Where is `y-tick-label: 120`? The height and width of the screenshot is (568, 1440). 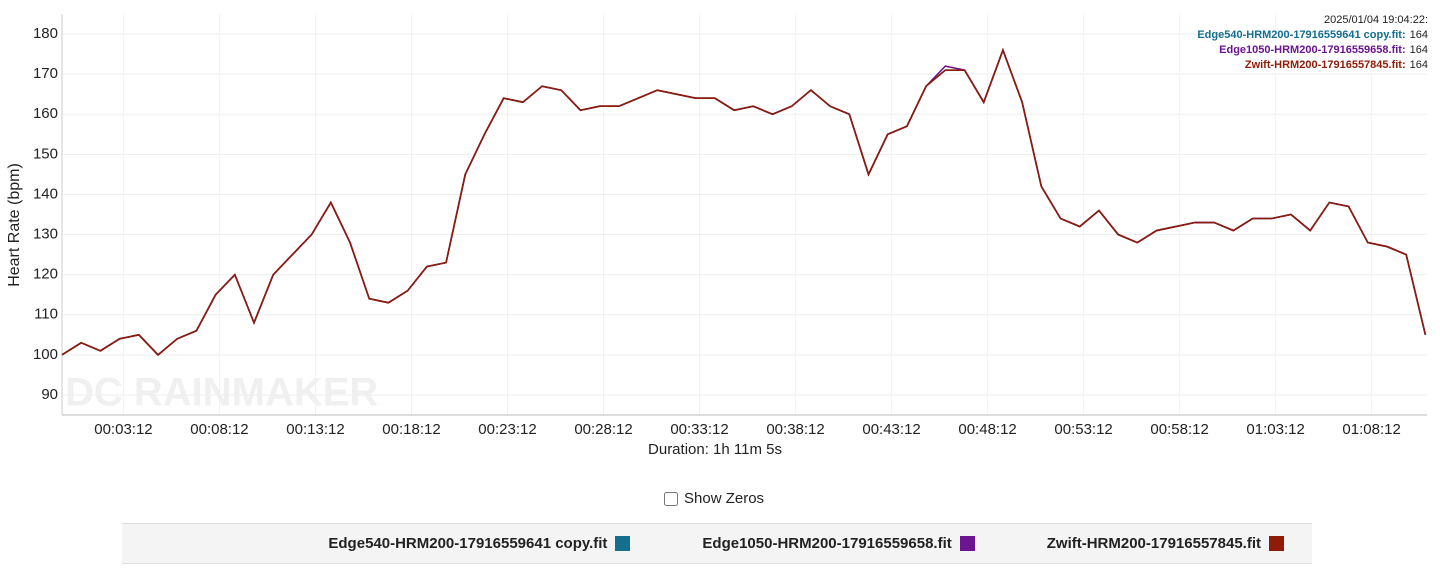
y-tick-label: 120 is located at coordinates (45, 274).